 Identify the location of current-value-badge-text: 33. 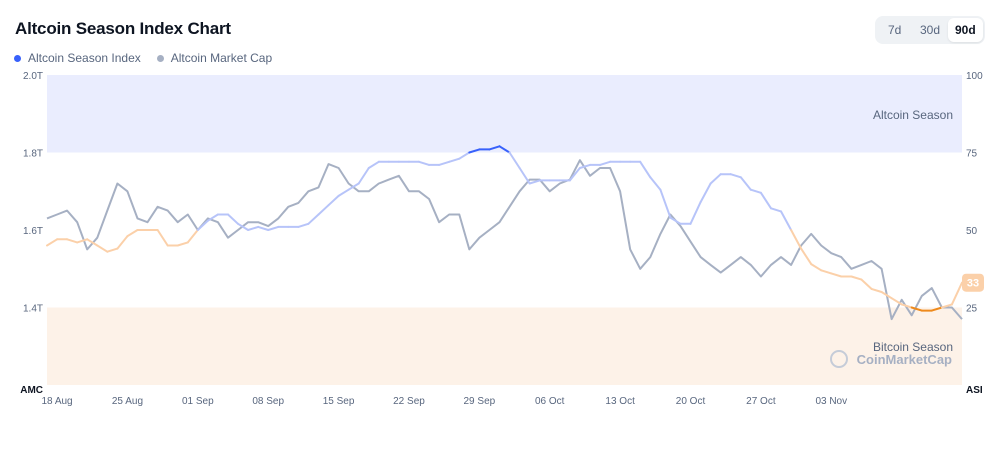
(973, 284).